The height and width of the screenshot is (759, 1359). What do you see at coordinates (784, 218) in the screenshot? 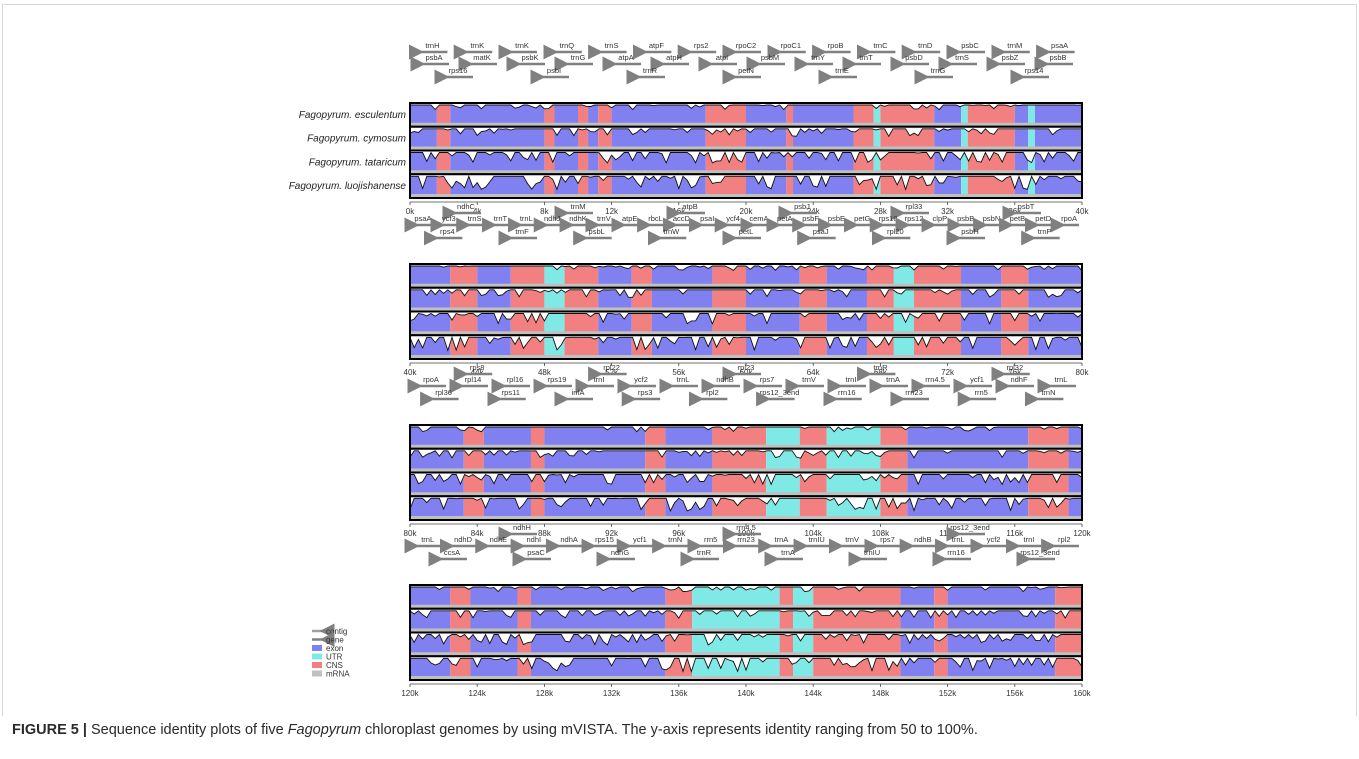
I see `gene-label: petA` at bounding box center [784, 218].